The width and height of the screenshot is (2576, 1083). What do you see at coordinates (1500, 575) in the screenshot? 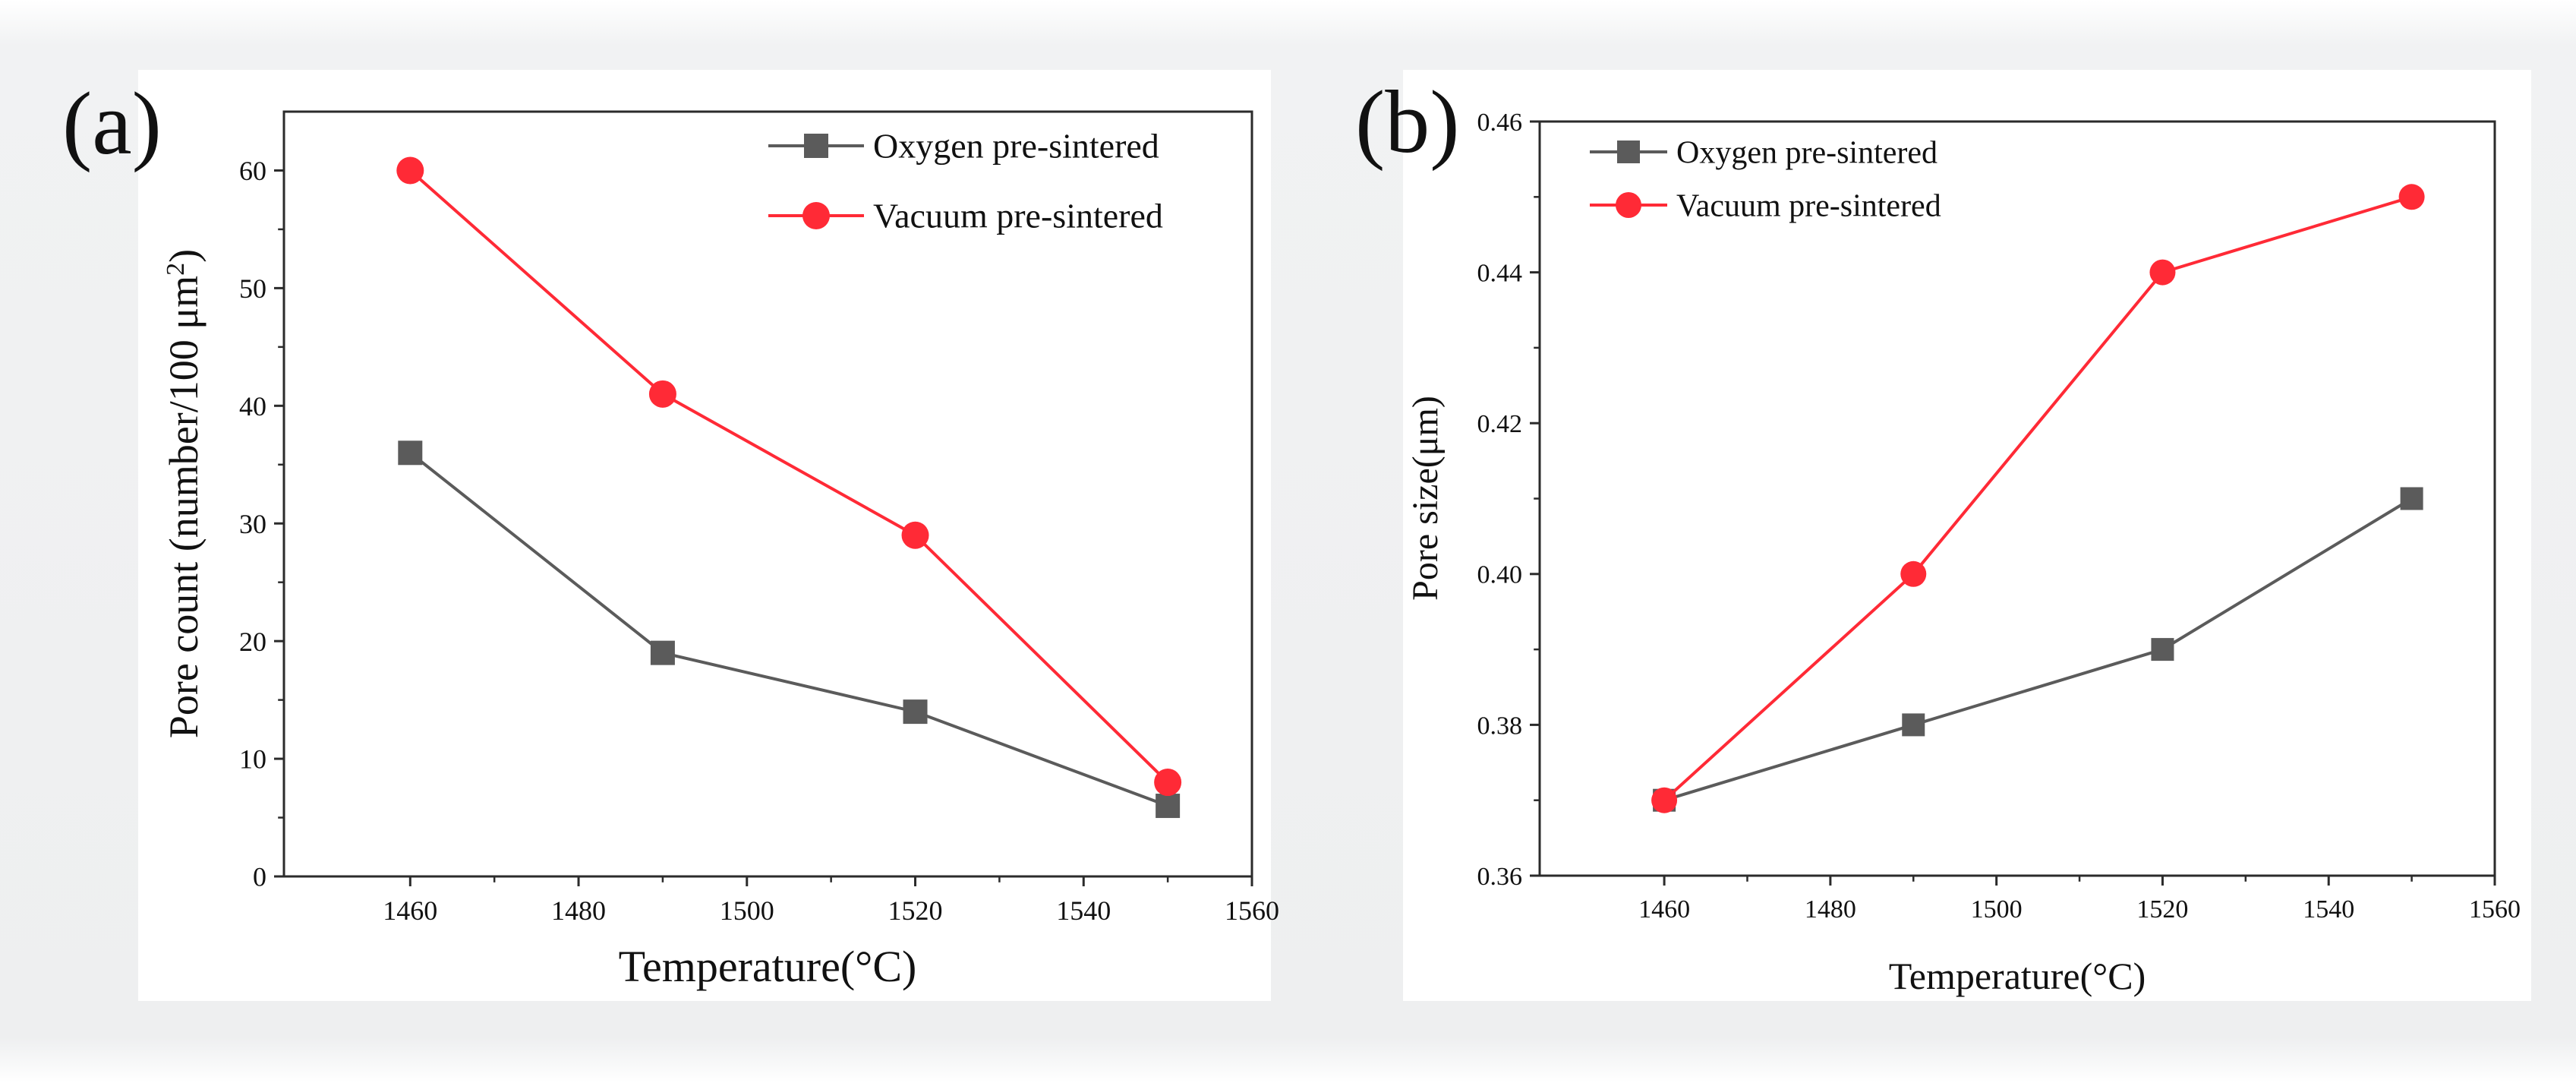
I see `y-tick-label: 0.40` at bounding box center [1500, 575].